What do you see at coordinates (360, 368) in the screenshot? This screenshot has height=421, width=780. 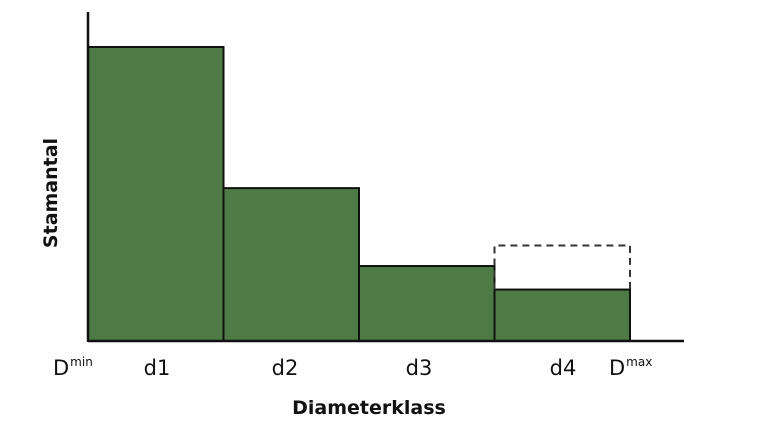 I see `tick-labels: d1 d2 d3 d4` at bounding box center [360, 368].